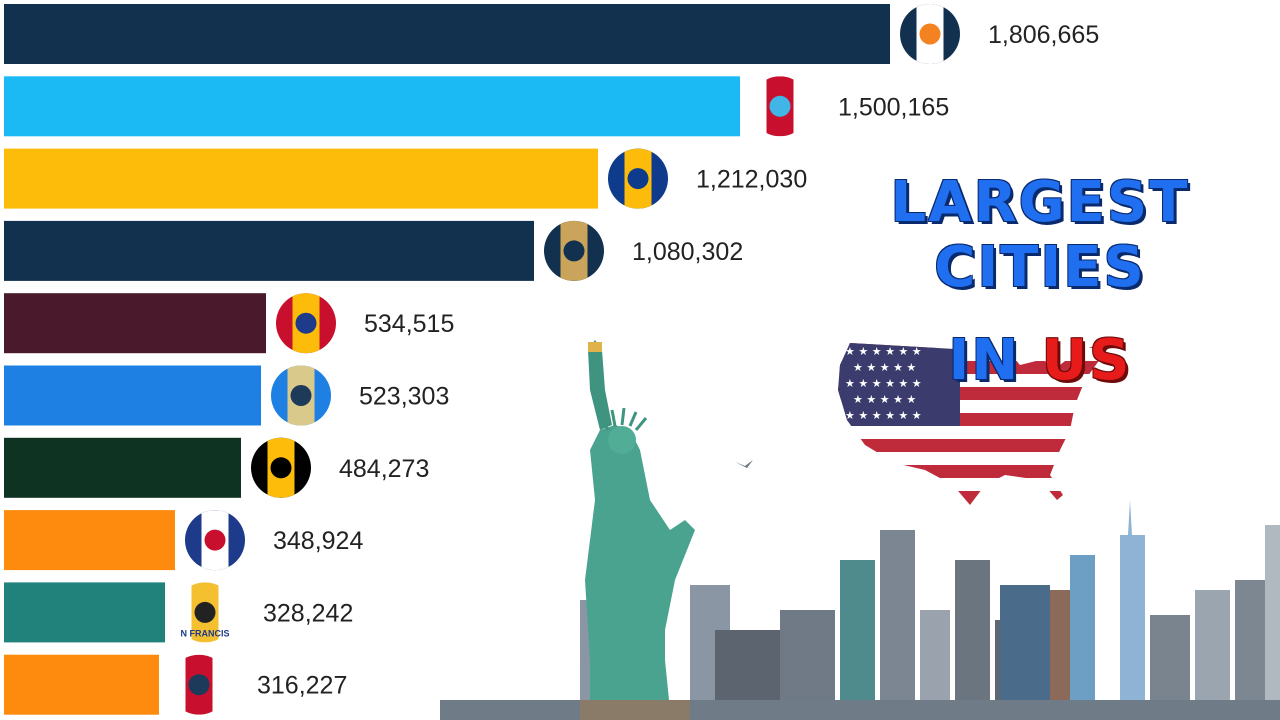 Image resolution: width=1280 pixels, height=720 pixels. Describe the element at coordinates (687, 252) in the screenshot. I see `value-label-4: 1,080,302` at that location.